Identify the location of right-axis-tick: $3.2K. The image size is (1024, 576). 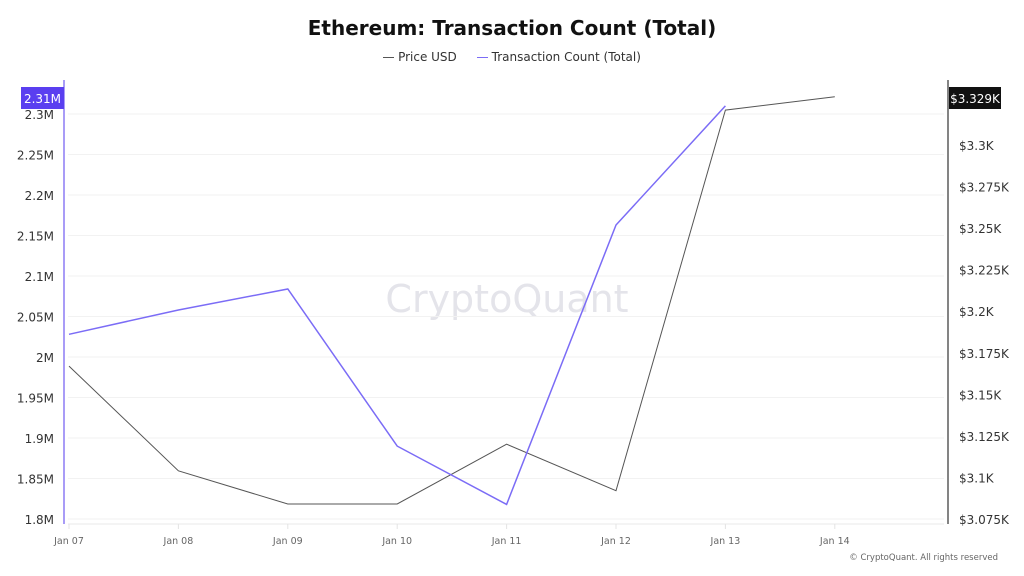
(977, 312).